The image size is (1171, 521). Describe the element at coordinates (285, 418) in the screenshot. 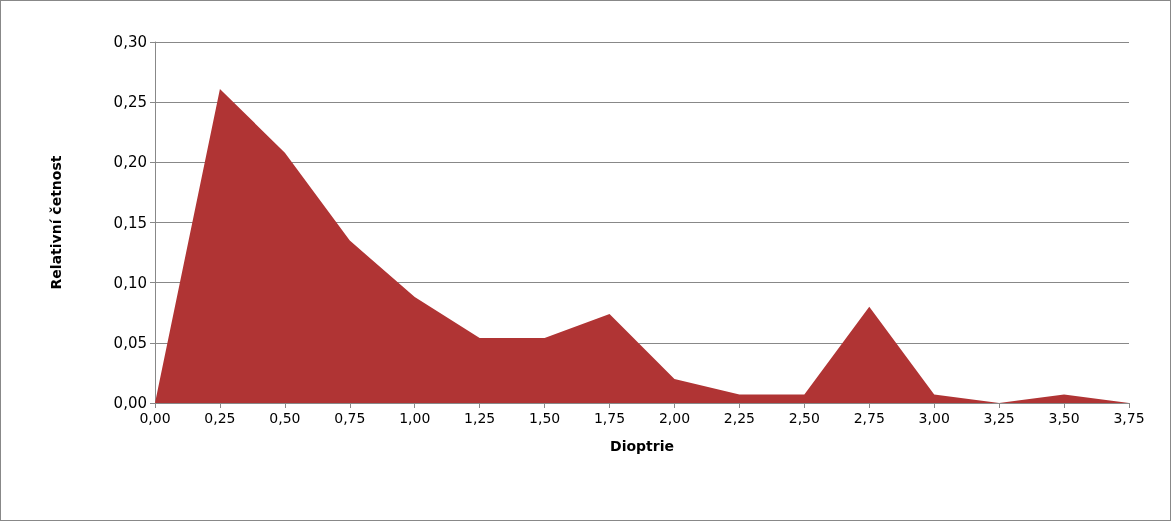

I see `x-tick-label: 0,50` at that location.